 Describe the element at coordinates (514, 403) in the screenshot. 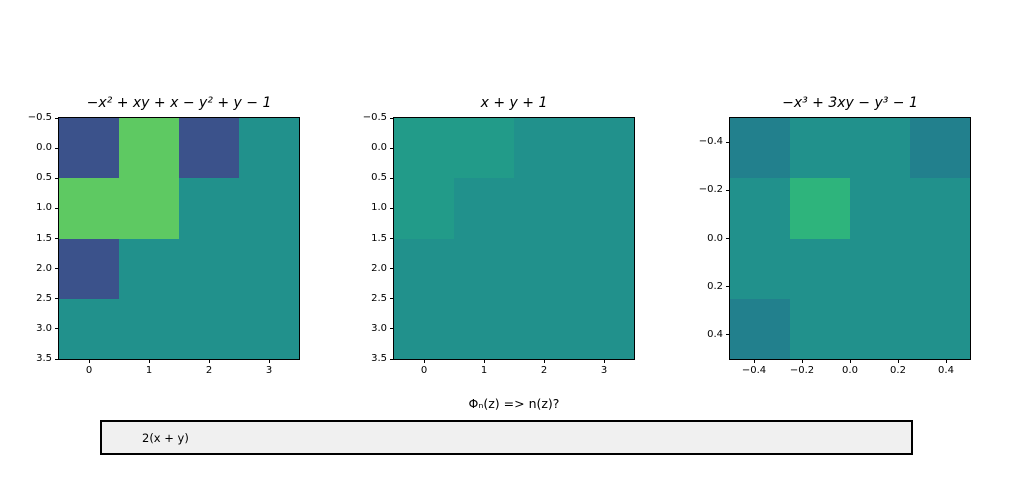

I see `axes-xlabel: Φₙ(z) => n(z)?` at that location.